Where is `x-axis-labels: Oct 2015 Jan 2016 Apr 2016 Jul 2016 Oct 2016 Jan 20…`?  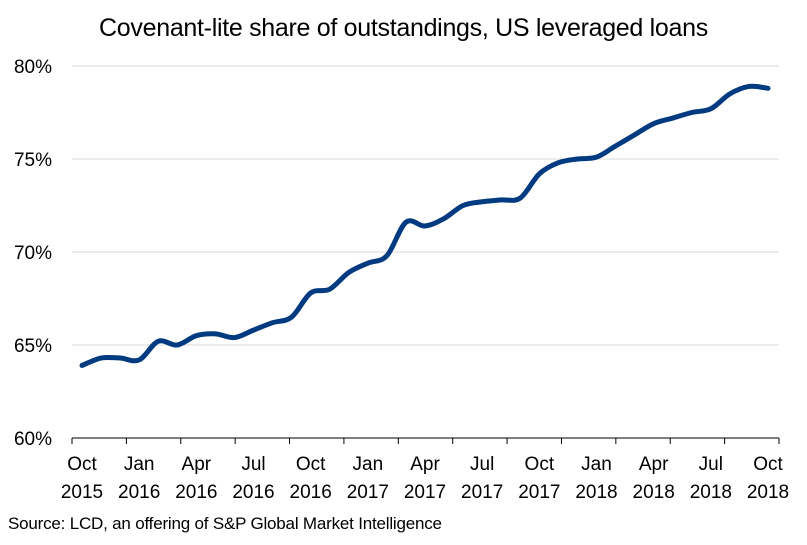 x-axis-labels: Oct 2015 Jan 2016 Apr 2016 Jul 2016 Oct 2016 Jan 20… is located at coordinates (425, 478).